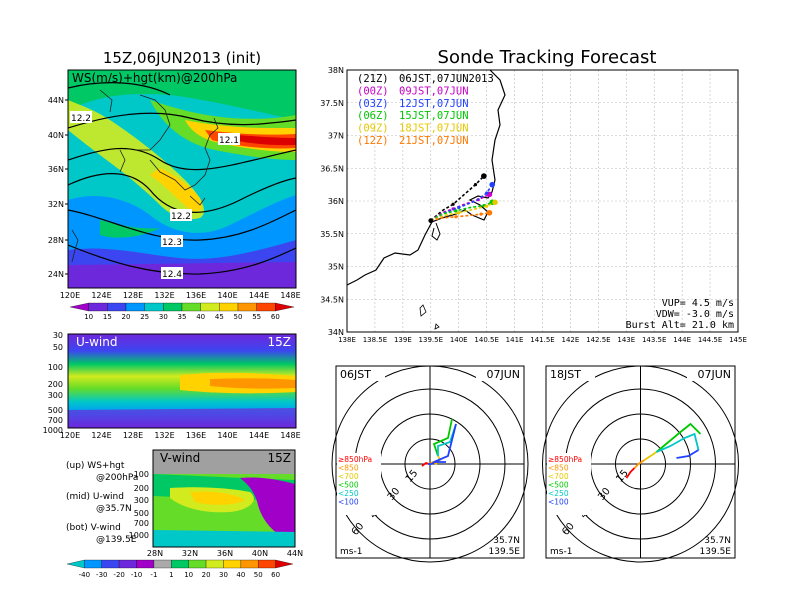 The width and height of the screenshot is (792, 612). I want to click on lon-tick: 132E, so click(164, 435).